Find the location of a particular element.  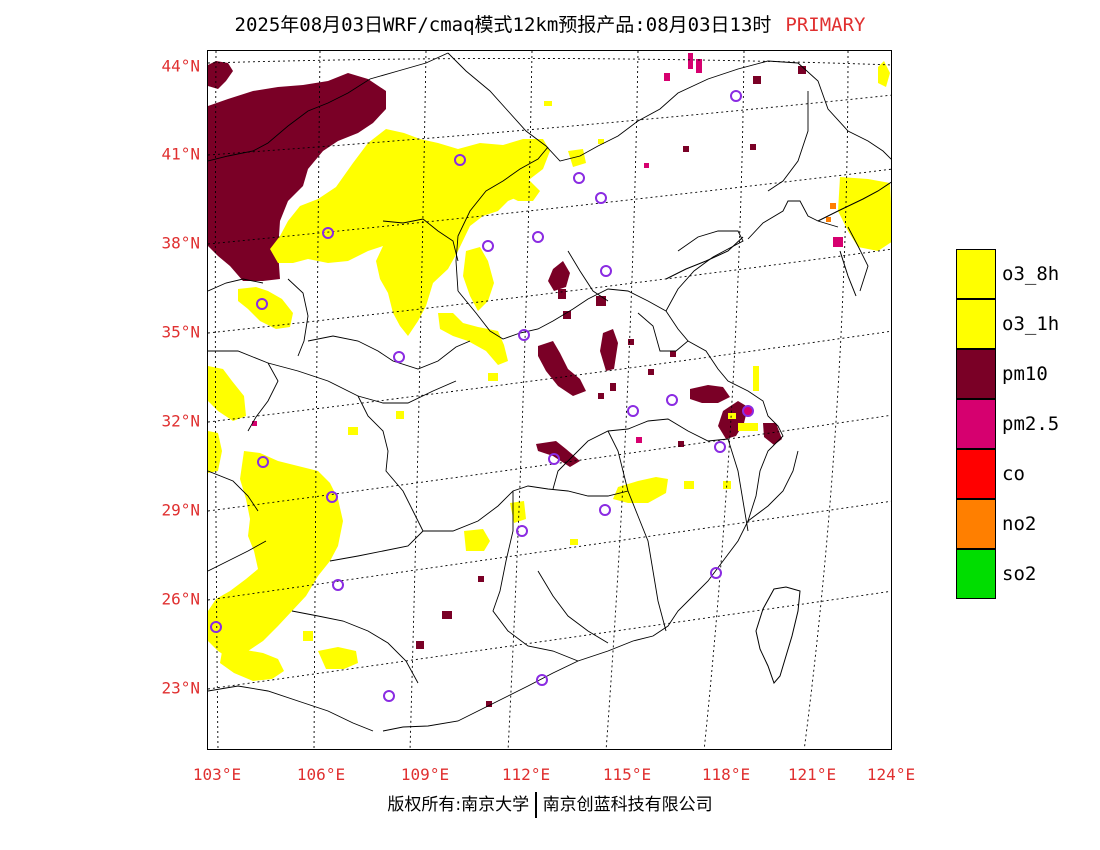

lat-label: 32°N is located at coordinates (180, 421).